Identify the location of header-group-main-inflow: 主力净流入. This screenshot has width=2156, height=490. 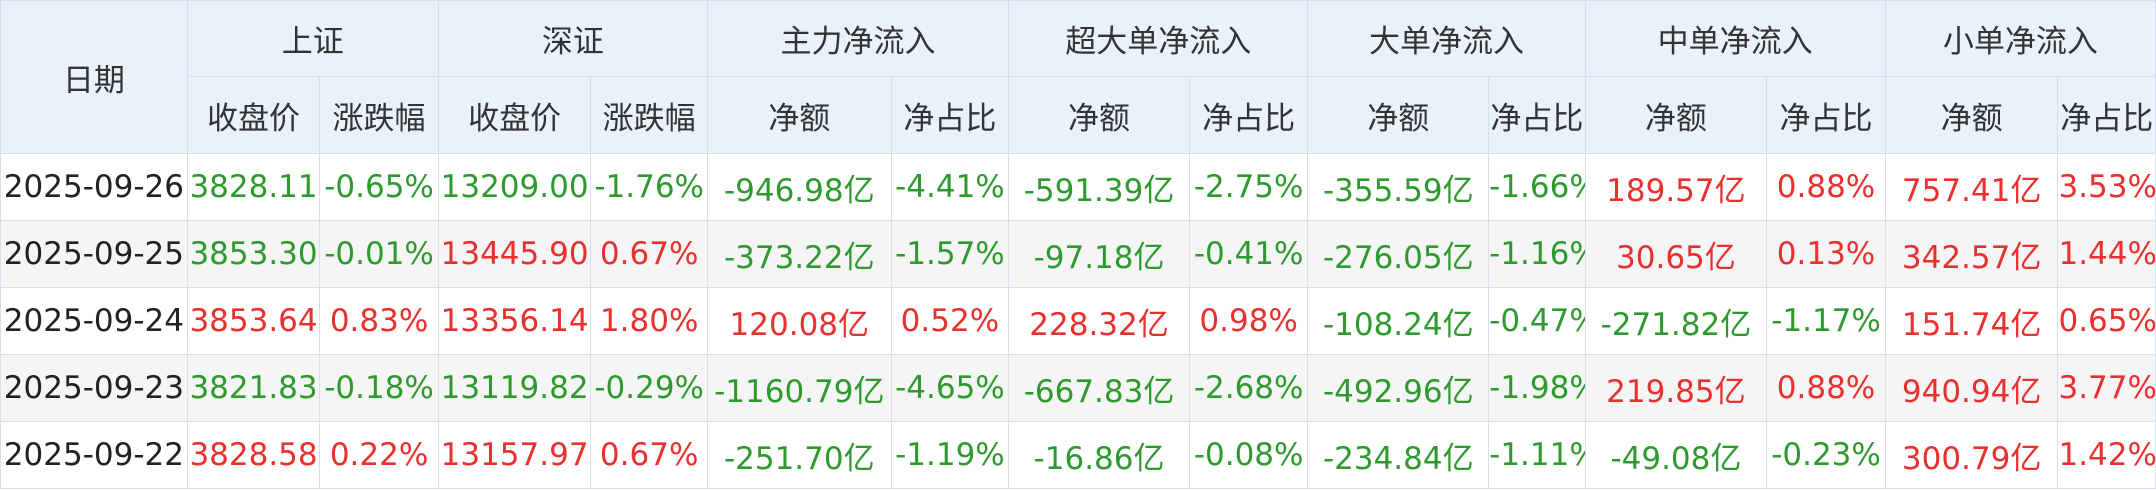
(858, 38).